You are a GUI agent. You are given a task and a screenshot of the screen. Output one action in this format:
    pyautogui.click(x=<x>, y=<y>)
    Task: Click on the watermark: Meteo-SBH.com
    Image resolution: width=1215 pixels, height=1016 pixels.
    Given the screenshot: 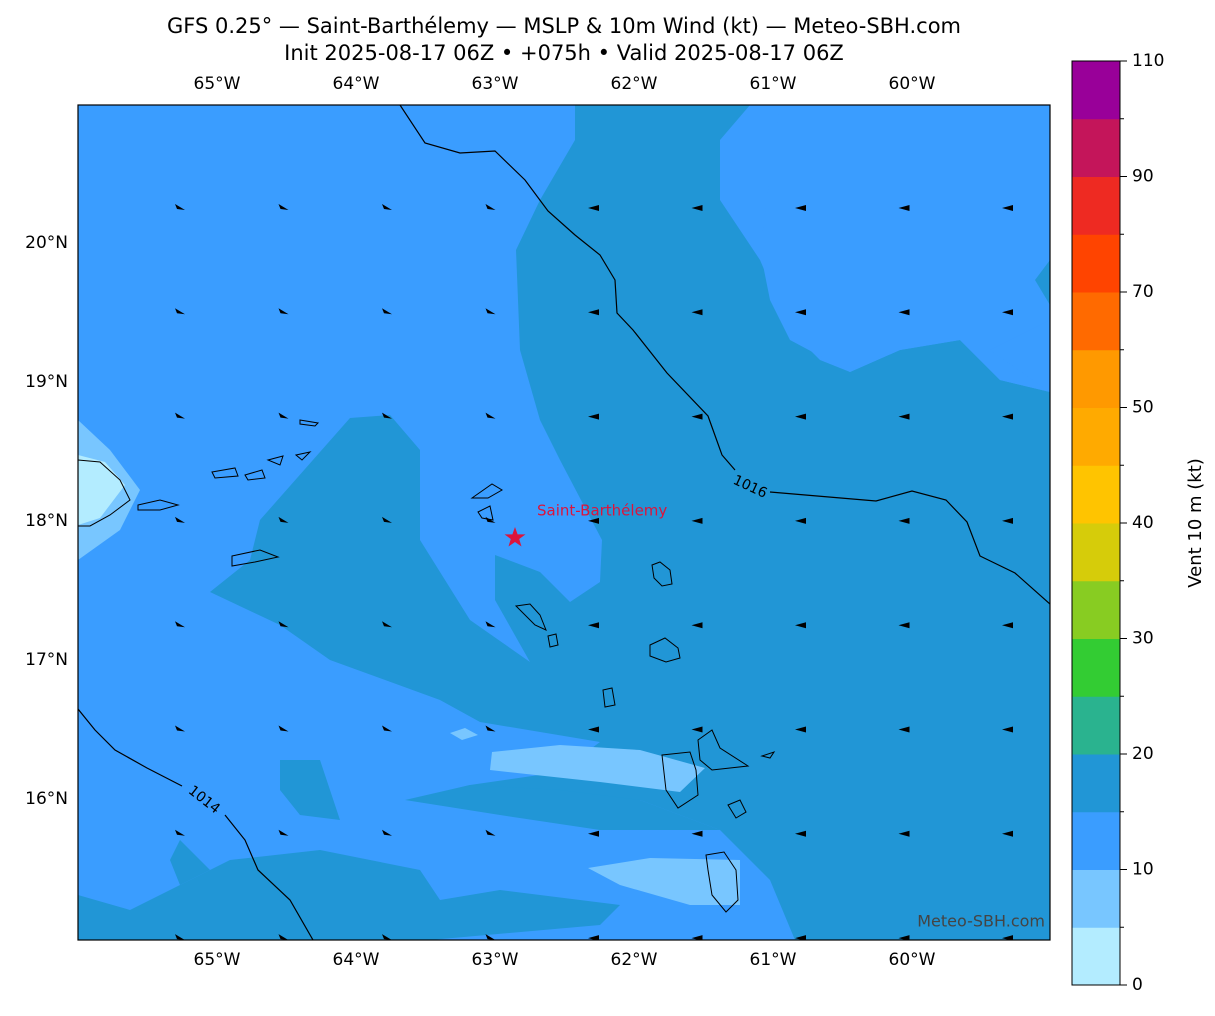 What is the action you would take?
    pyautogui.click(x=981, y=921)
    